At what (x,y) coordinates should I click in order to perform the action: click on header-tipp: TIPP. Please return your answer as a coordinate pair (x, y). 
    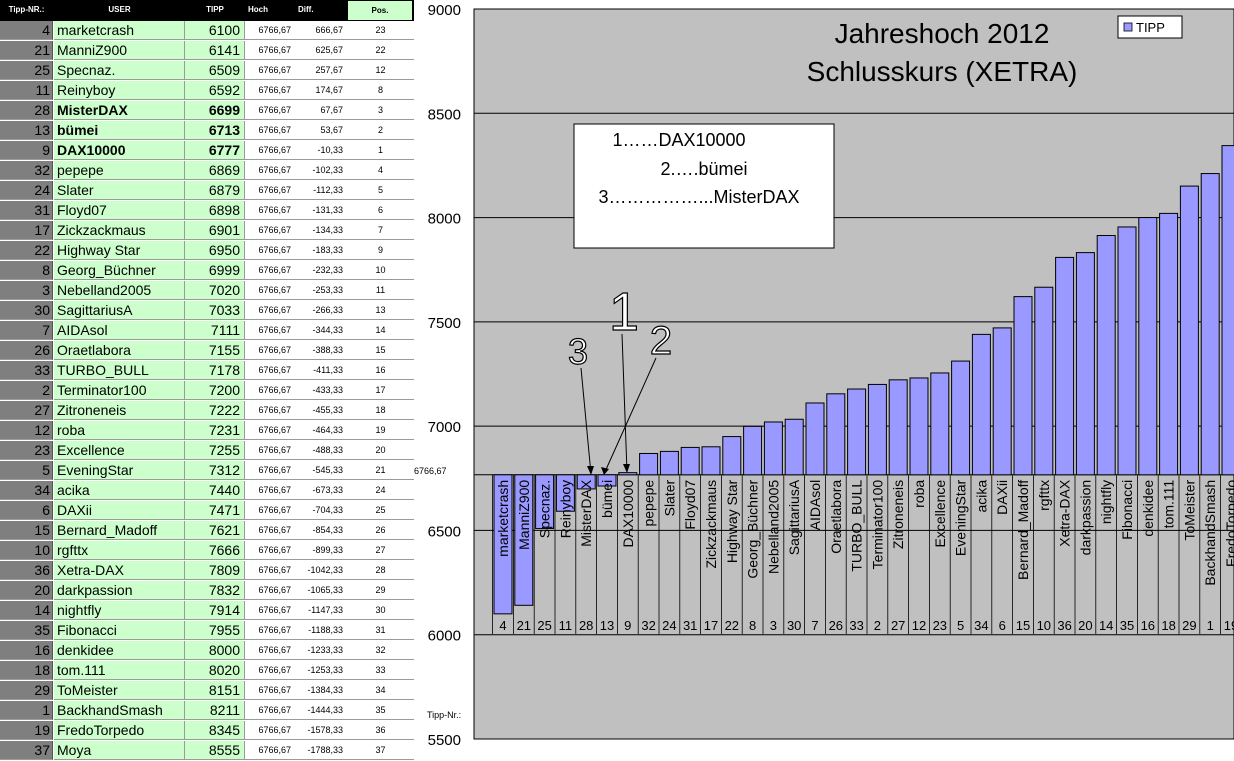
    Looking at the image, I should click on (215, 9).